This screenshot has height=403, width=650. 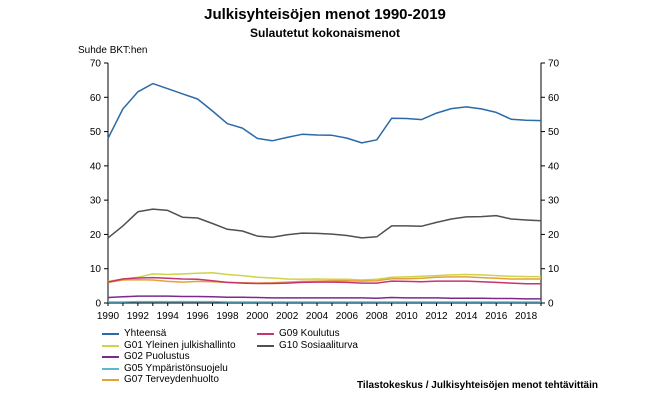 What do you see at coordinates (180, 345) in the screenshot?
I see `legend-label: G01 Yleinen julkishallinto` at bounding box center [180, 345].